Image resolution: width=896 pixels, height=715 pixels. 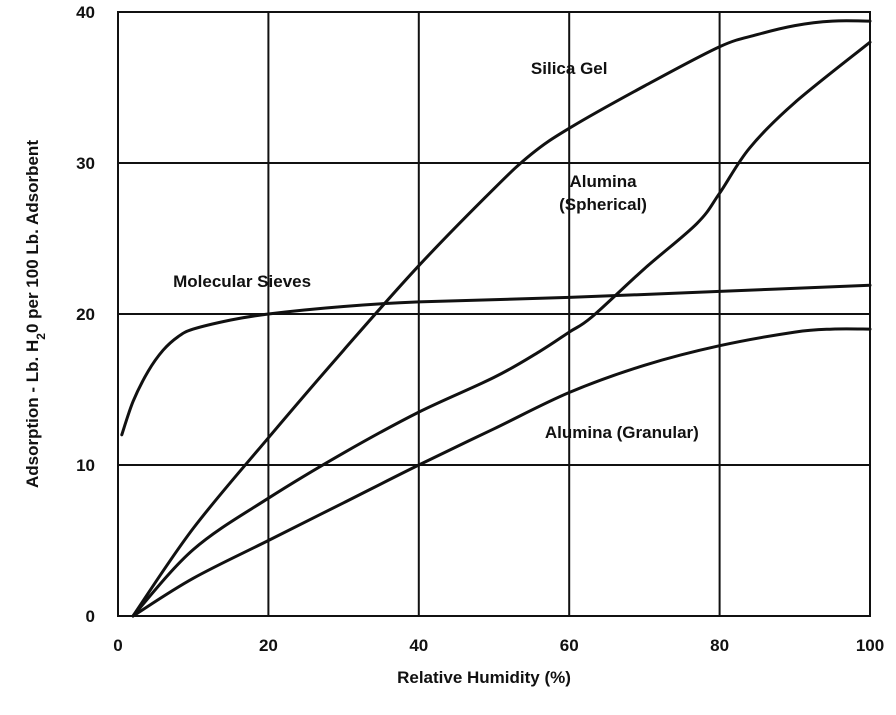 I want to click on y-tick-label: 0, so click(x=90, y=616).